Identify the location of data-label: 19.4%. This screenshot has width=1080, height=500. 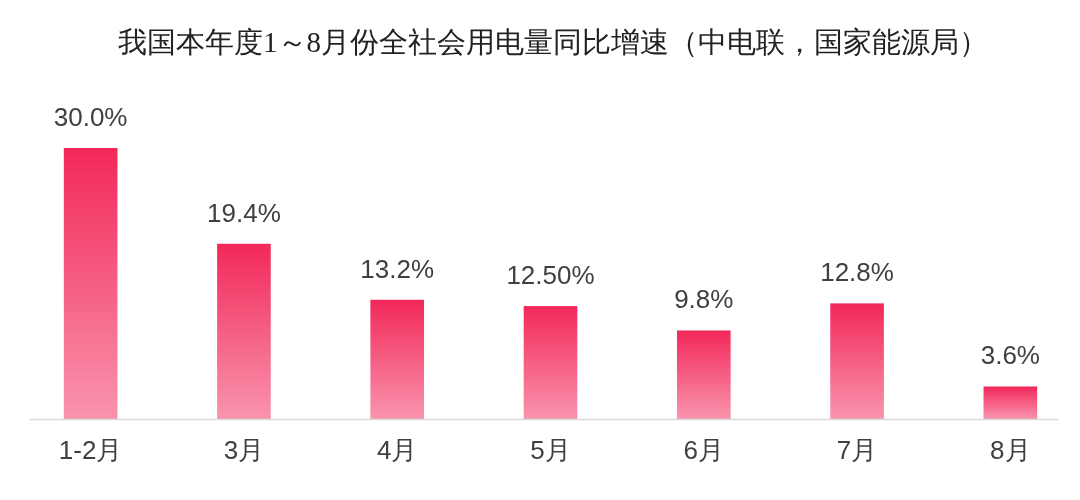
(244, 212).